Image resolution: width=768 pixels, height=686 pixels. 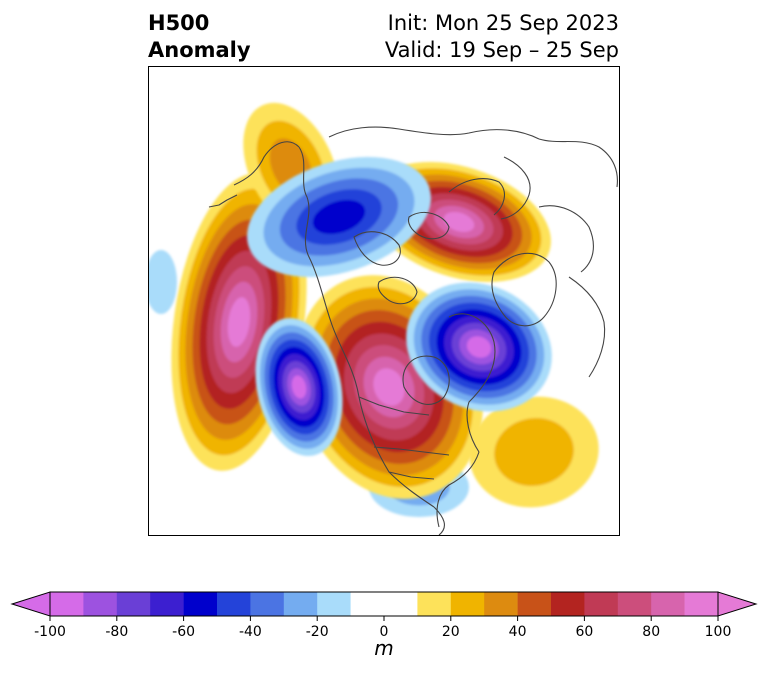 I want to click on colorbar-tick-label: 0, so click(x=384, y=632).